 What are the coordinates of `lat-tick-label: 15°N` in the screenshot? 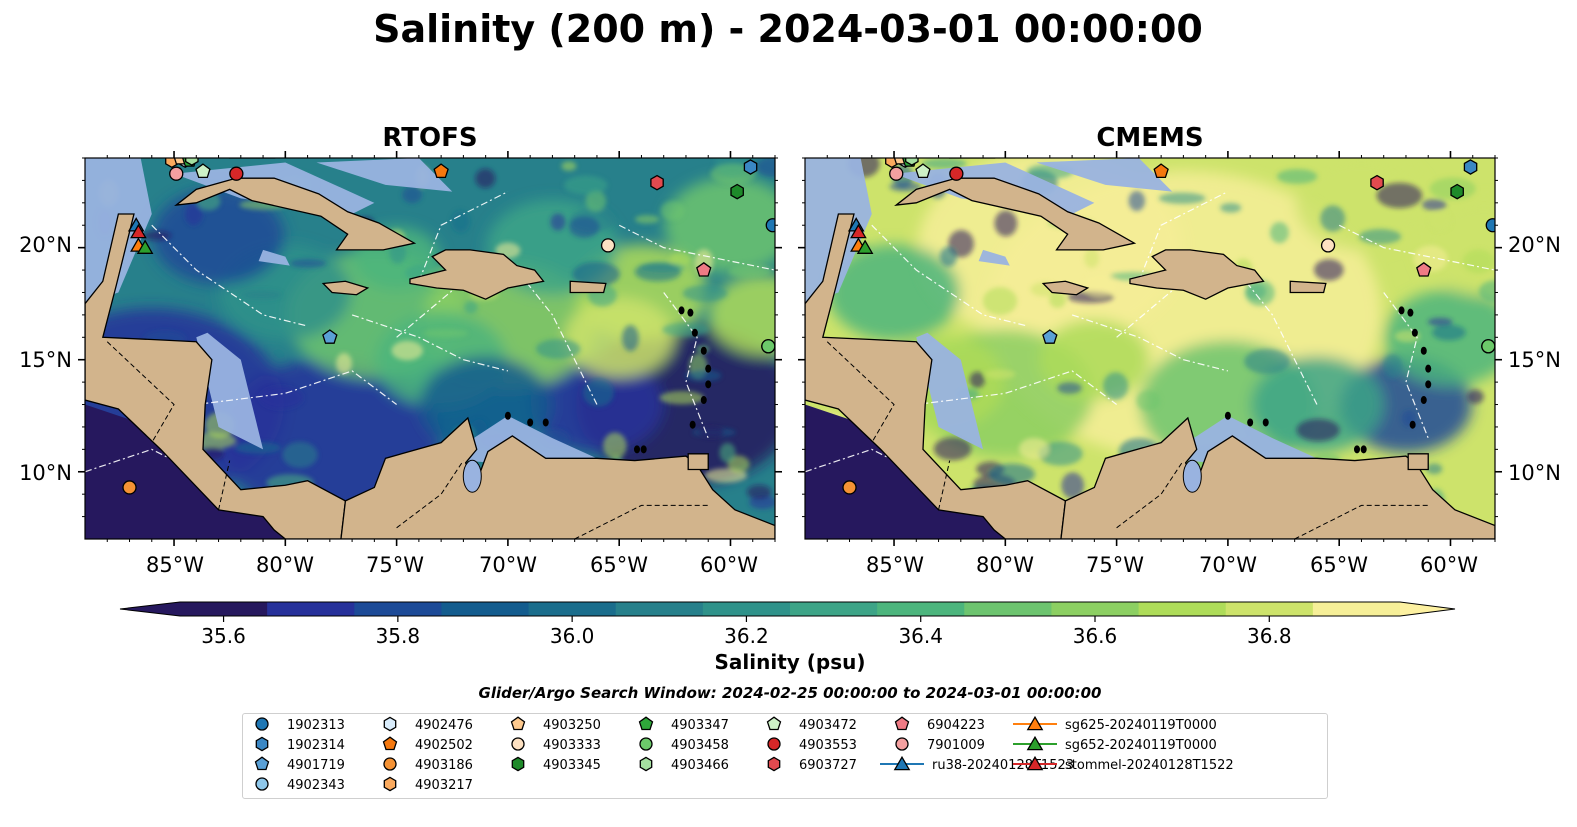 It's located at (1534, 360).